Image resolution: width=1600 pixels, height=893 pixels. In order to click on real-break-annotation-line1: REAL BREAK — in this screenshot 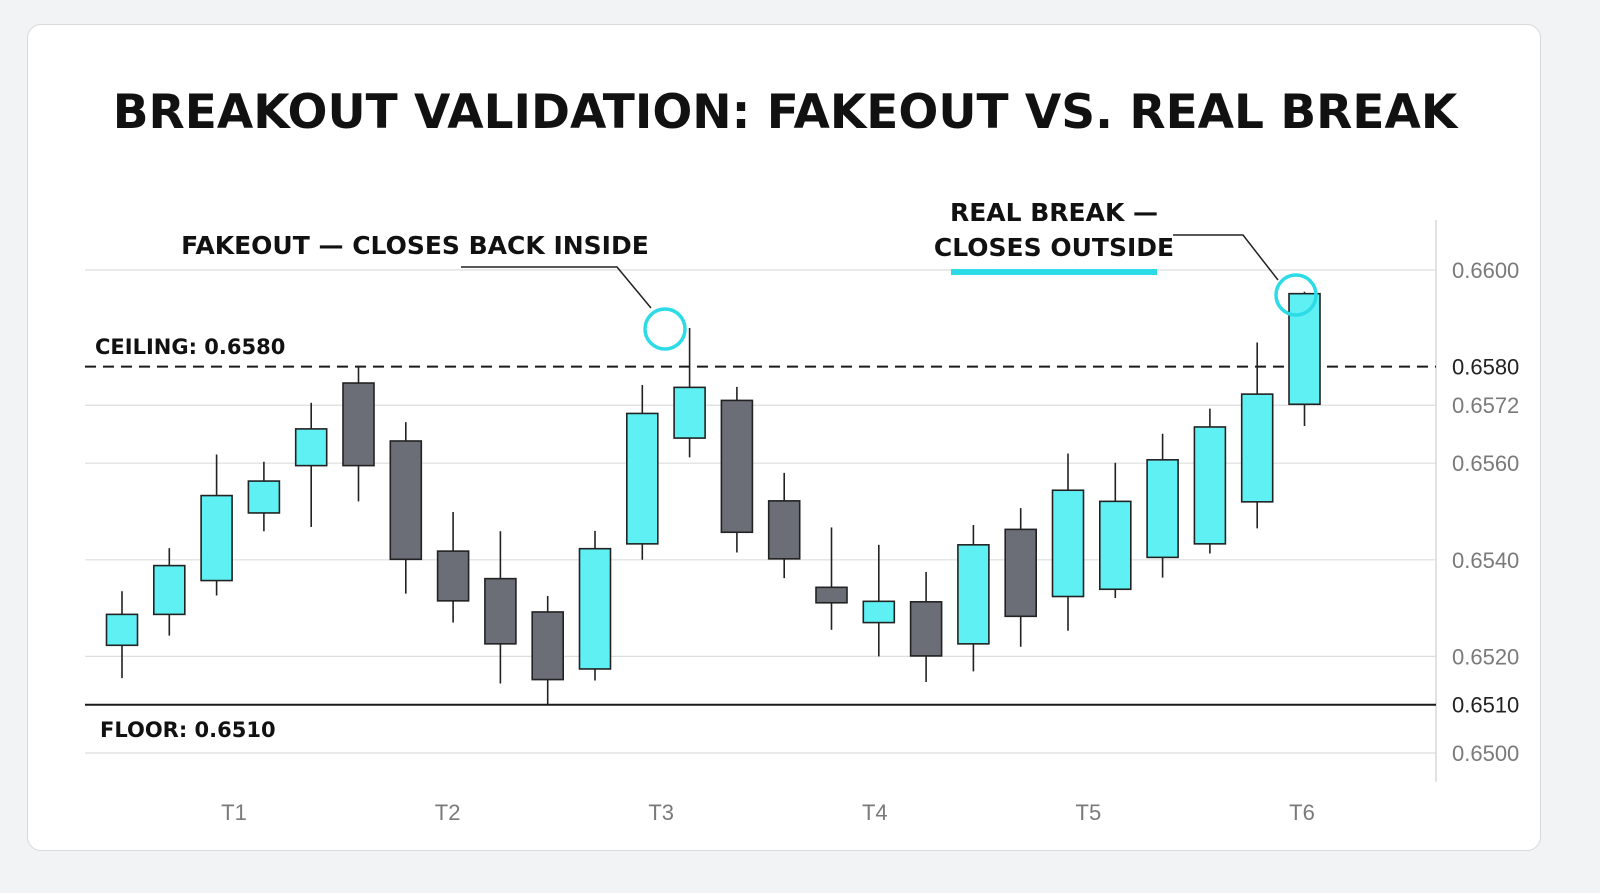, I will do `click(1054, 212)`.